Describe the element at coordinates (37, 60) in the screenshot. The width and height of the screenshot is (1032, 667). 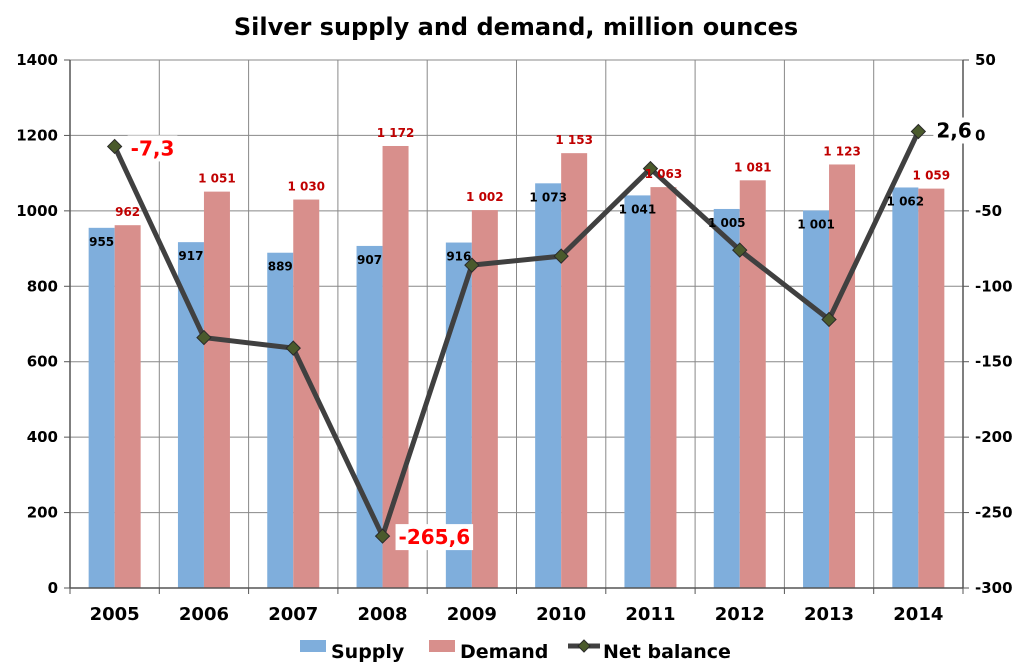
I see `y-left-tick-label: 1400` at that location.